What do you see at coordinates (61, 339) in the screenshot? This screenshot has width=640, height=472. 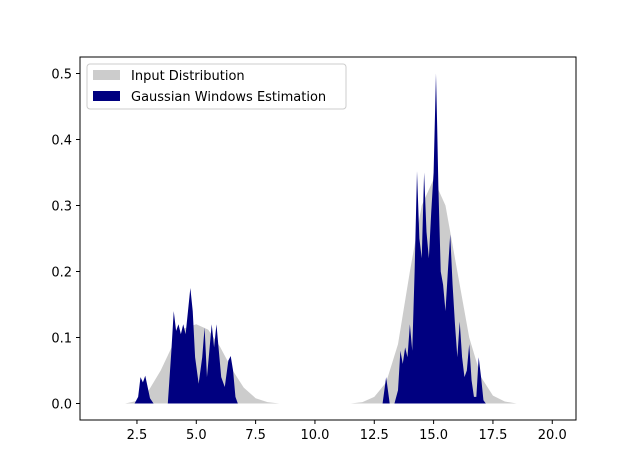 I see `y-tick-label: 0.1` at bounding box center [61, 339].